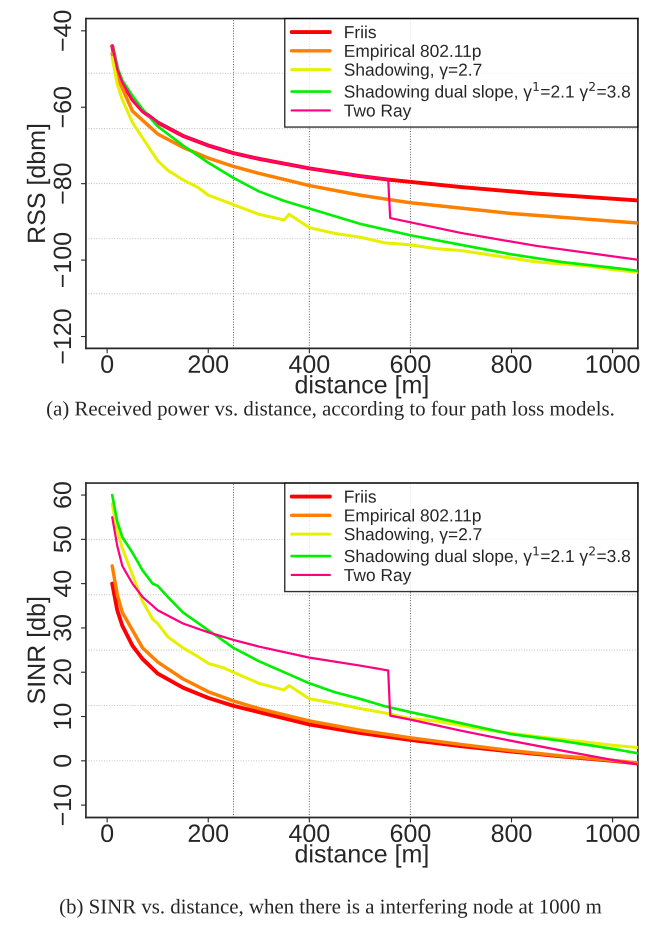  What do you see at coordinates (63, 107) in the screenshot?
I see `y-tick-label: −60` at bounding box center [63, 107].